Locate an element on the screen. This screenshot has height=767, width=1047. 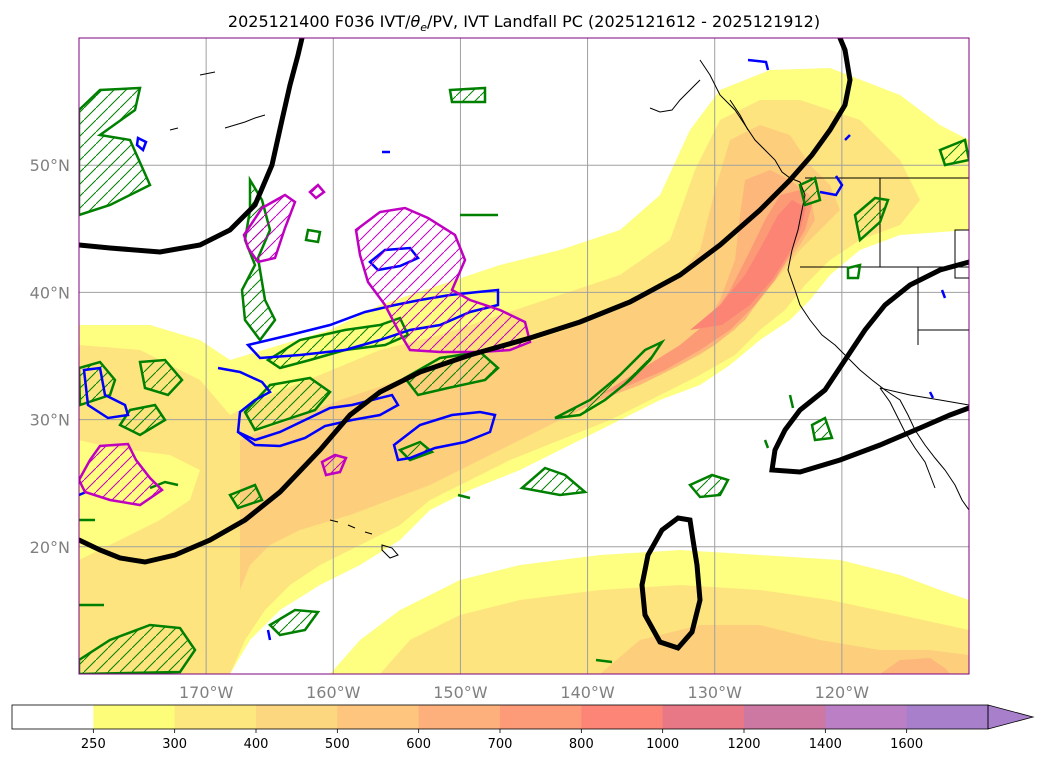
lat-tick-label: 50°N is located at coordinates (50, 165).